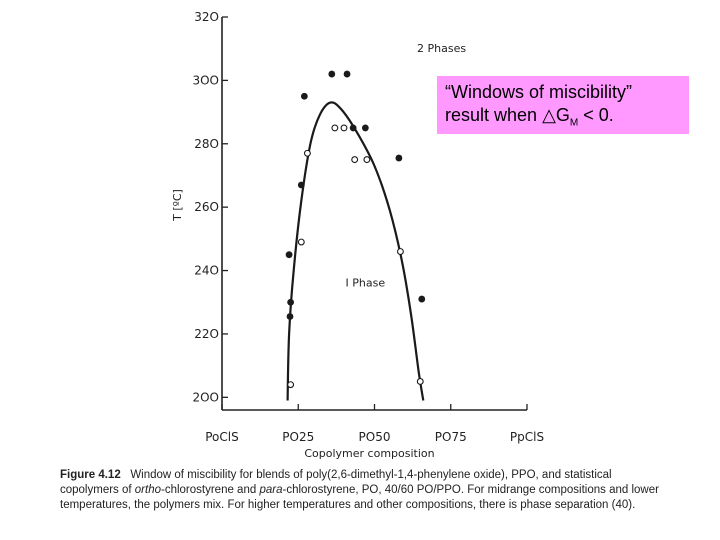 This screenshot has width=720, height=540. Describe the element at coordinates (206, 207) in the screenshot. I see `y-tick-label: 26O` at that location.